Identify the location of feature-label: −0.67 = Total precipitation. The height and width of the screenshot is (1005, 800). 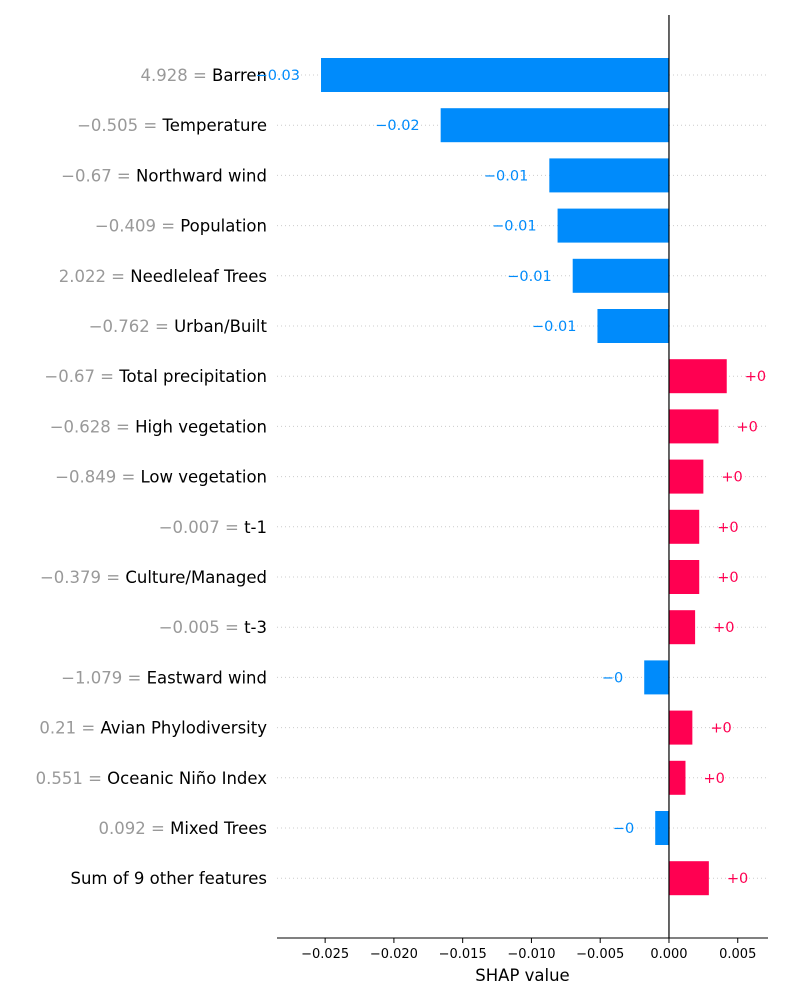
(155, 376).